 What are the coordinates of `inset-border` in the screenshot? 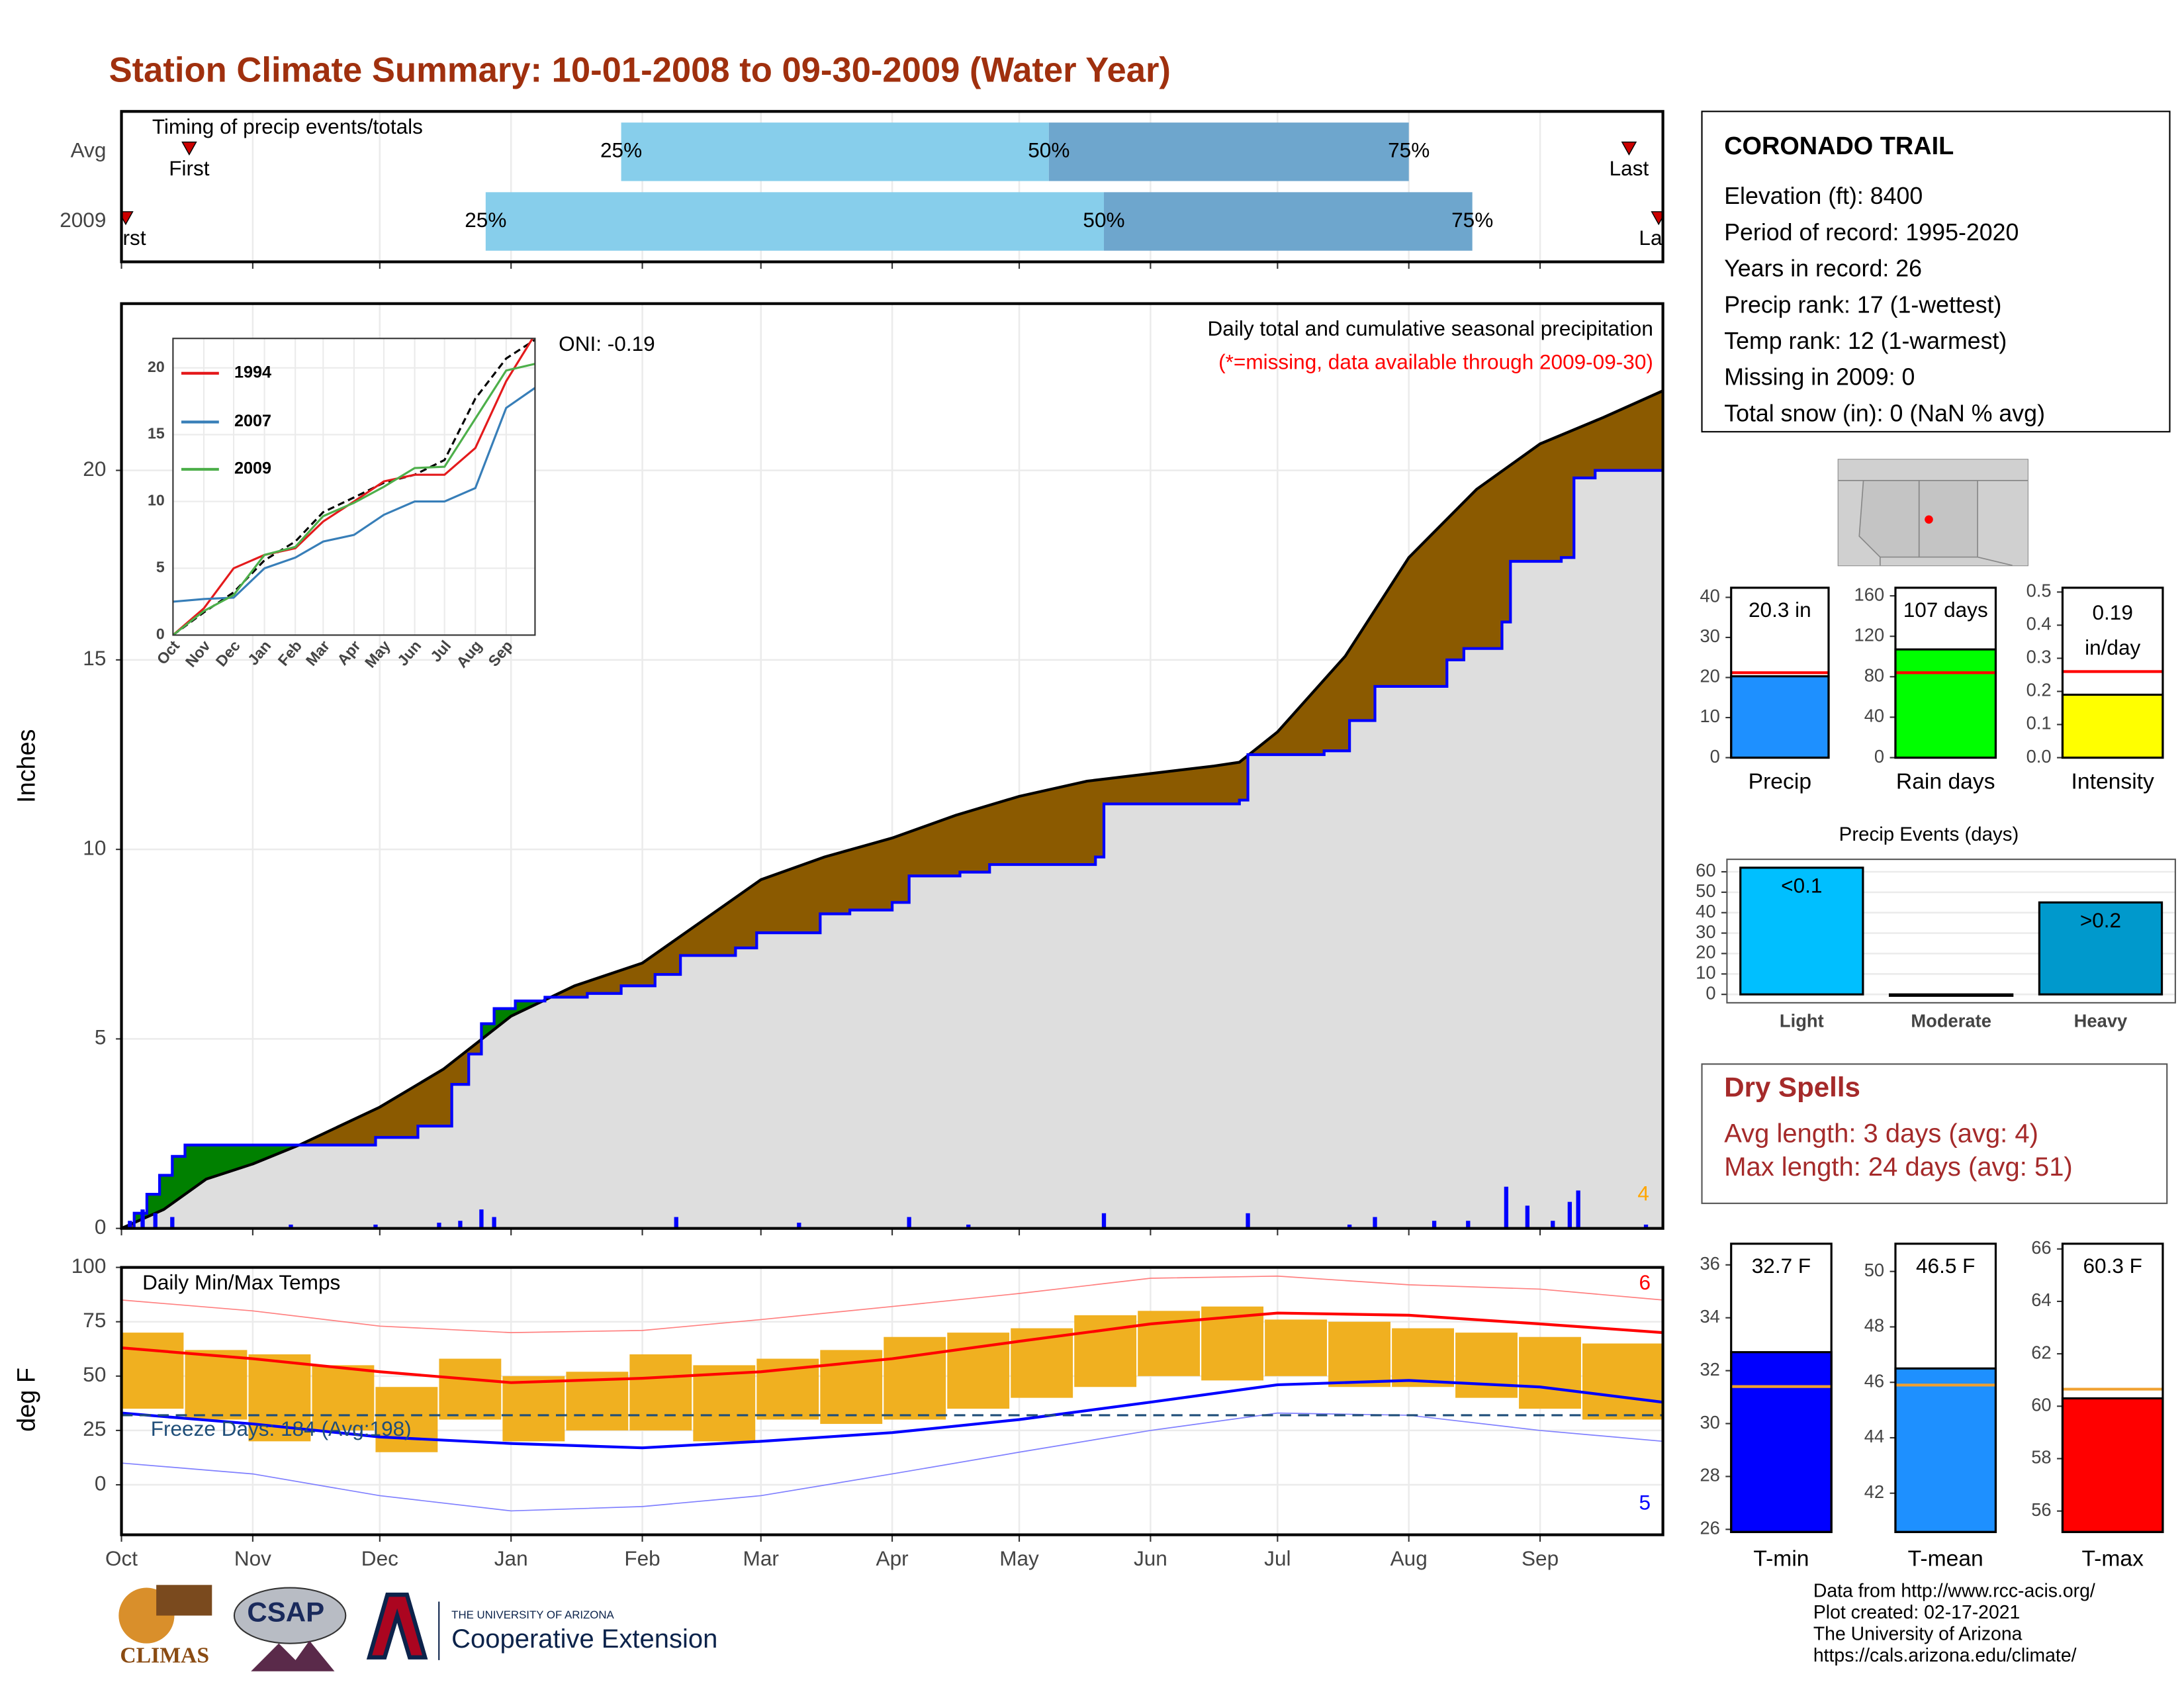 It's located at (354, 487).